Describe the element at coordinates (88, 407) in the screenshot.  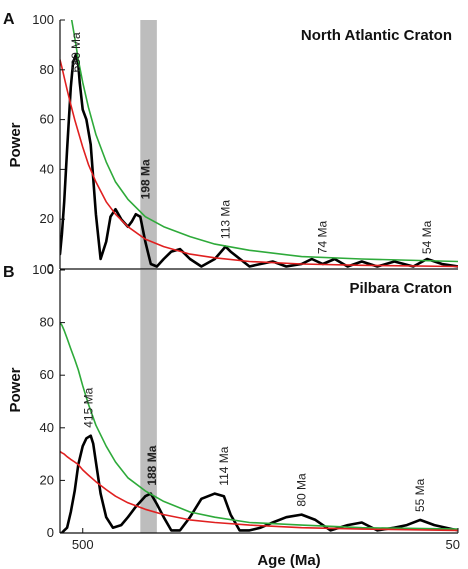
I see `peak-label: 415 Ma` at that location.